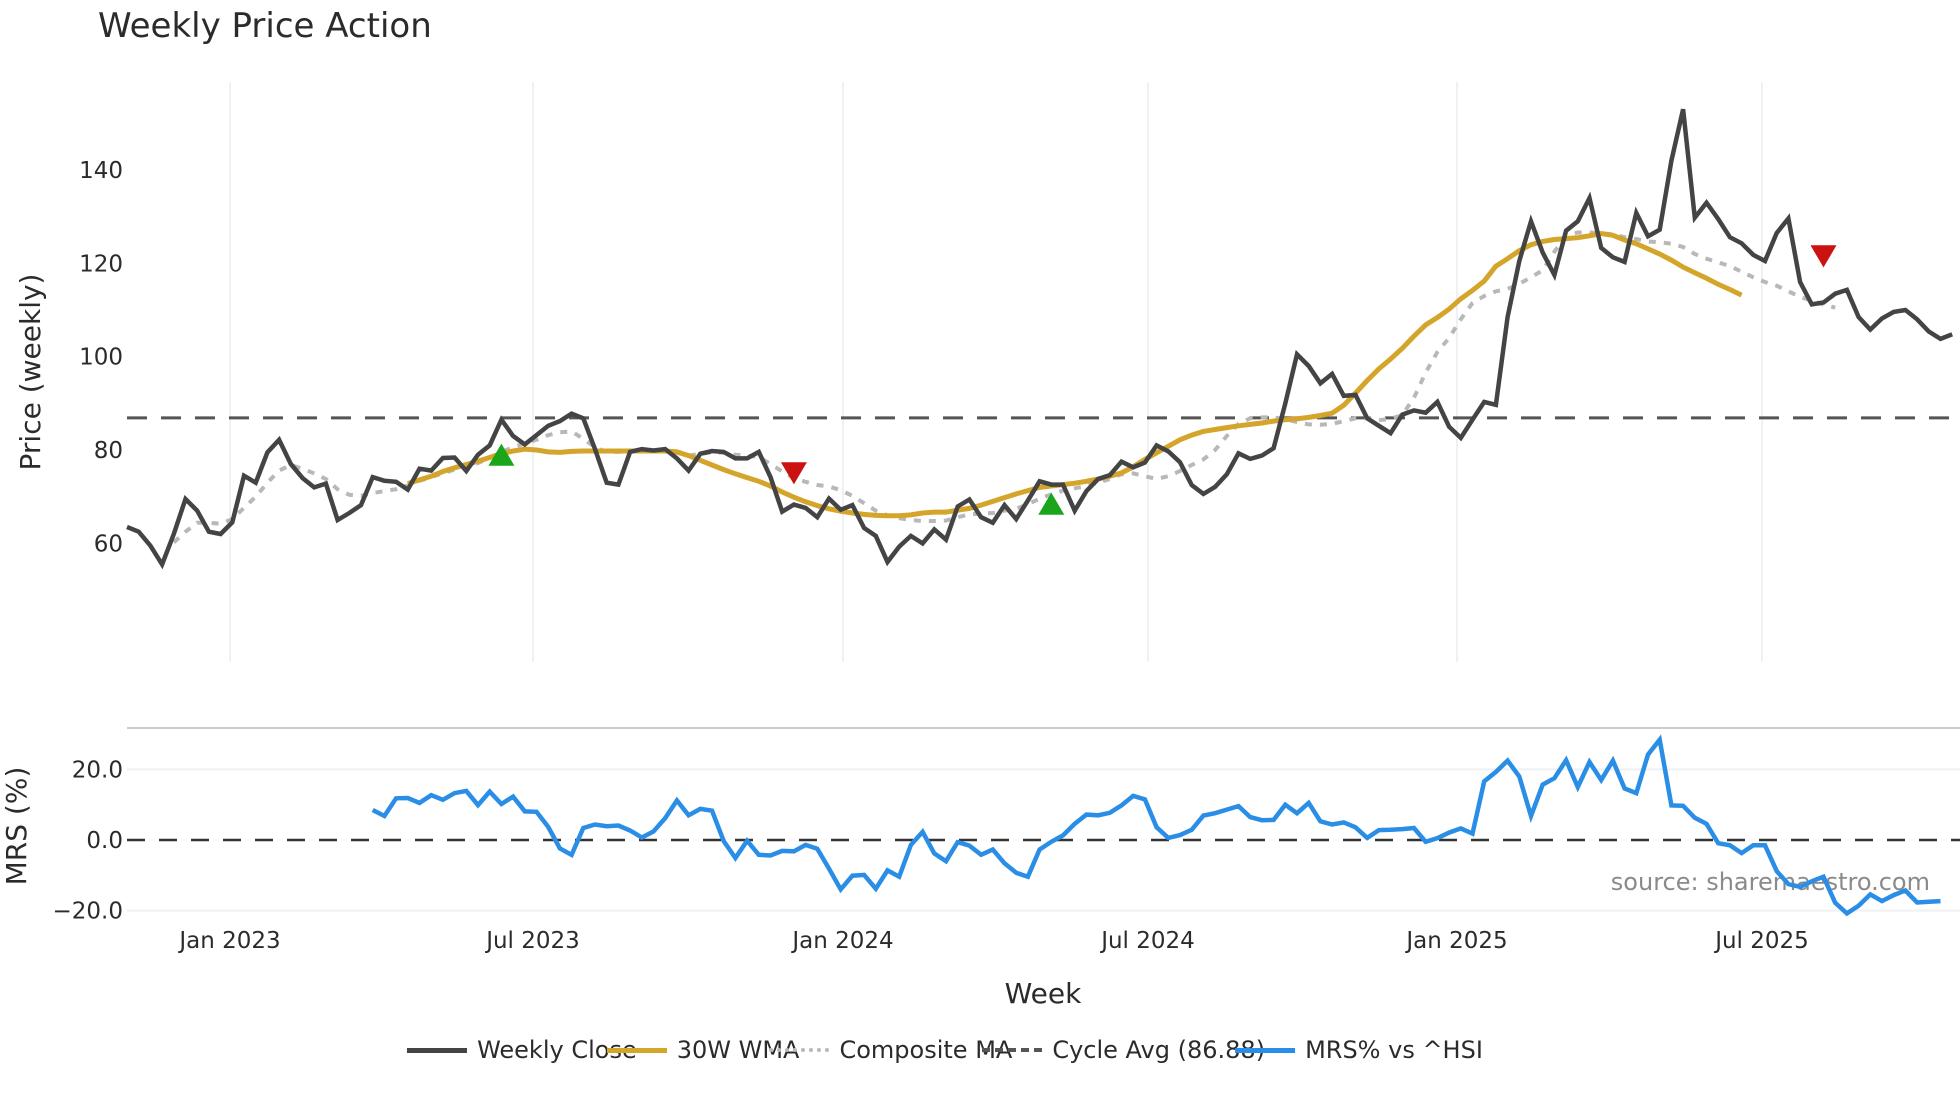 This screenshot has width=1960, height=1102. I want to click on legend-label: MRS% vs ^HSI, so click(1394, 1050).